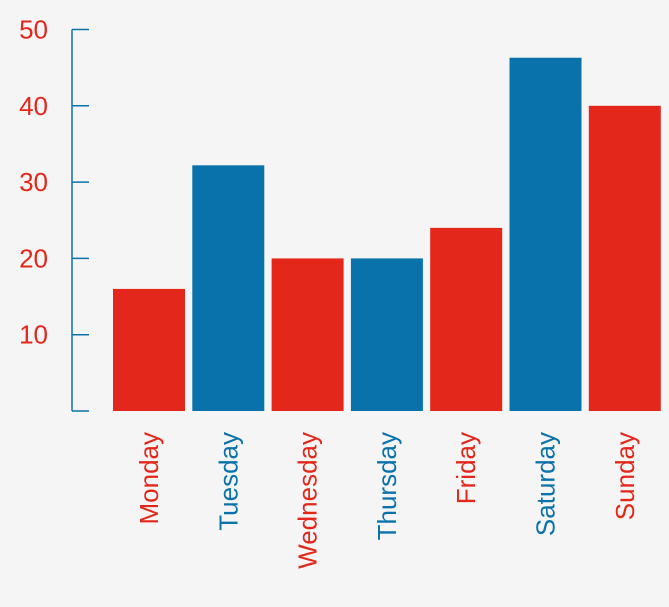 This screenshot has width=669, height=607. I want to click on bar-saturday, so click(545, 234).